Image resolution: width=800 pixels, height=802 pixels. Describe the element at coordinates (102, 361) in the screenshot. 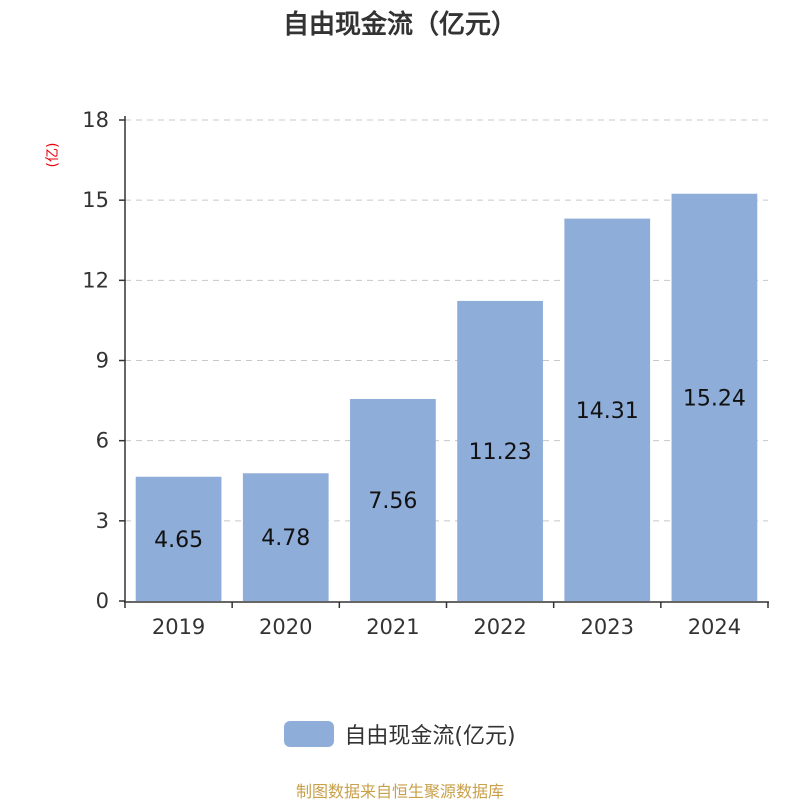

I see `y-tick-label: 9` at that location.